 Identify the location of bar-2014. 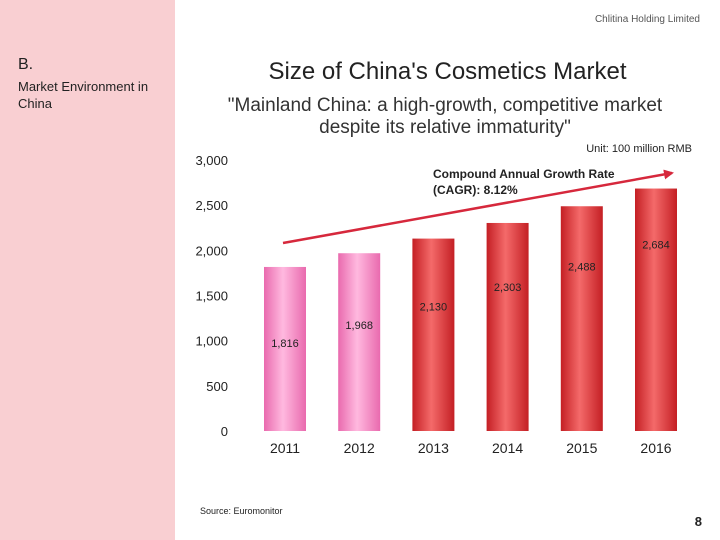
(507, 326).